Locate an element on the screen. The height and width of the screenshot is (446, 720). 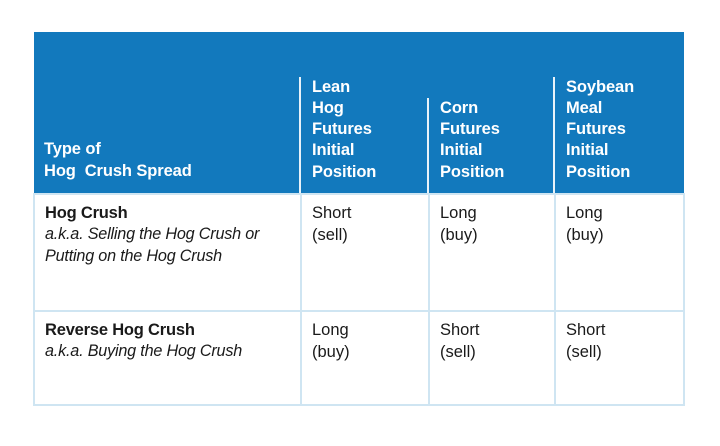
column-header-type-of-spread: Type of Hog Crush Spread is located at coordinates (167, 113).